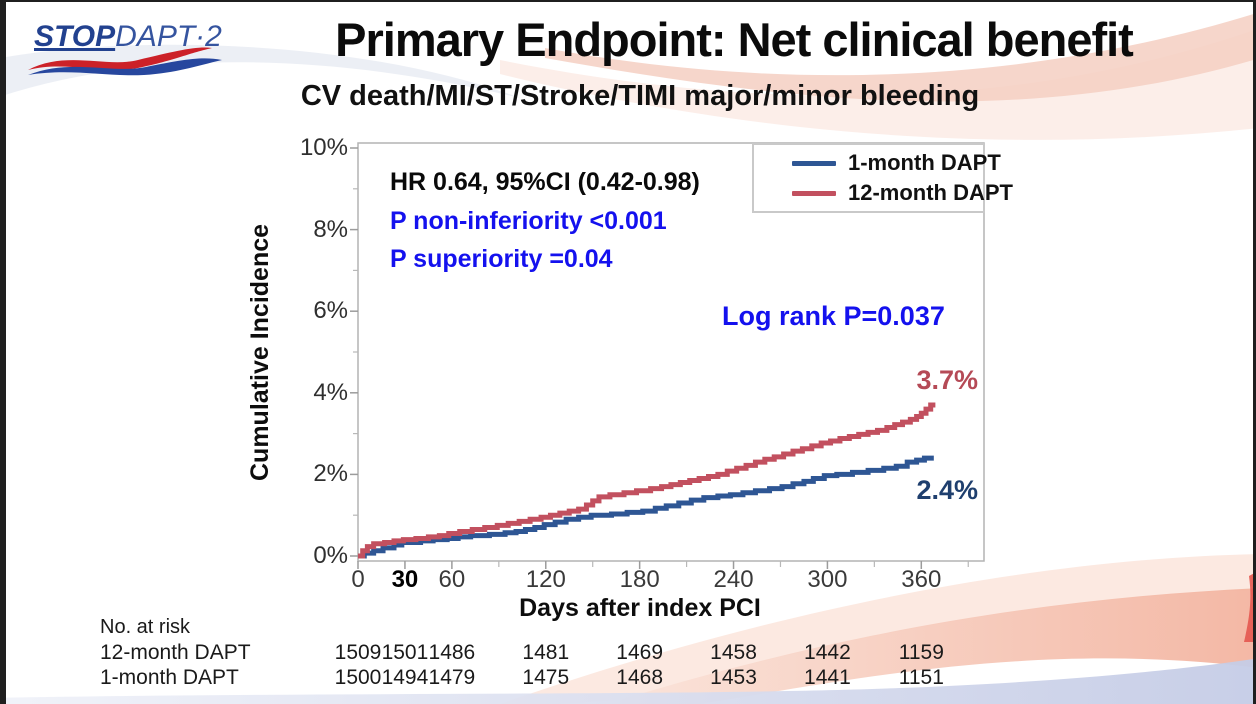  Describe the element at coordinates (358, 579) in the screenshot. I see `x-tick-label: 0` at that location.